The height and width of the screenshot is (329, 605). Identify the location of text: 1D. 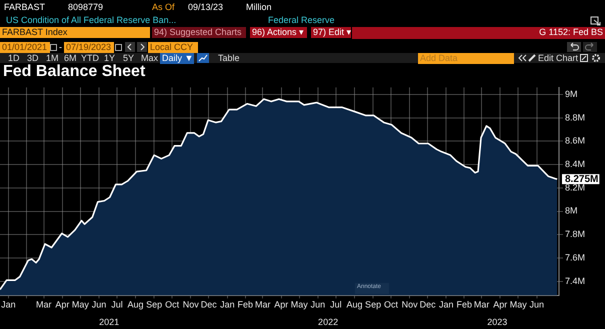
(14, 58).